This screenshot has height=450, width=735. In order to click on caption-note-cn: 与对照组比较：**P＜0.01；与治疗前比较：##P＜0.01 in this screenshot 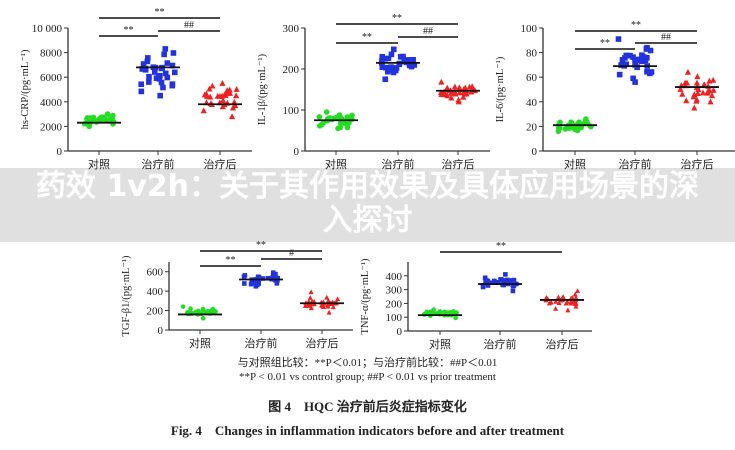, I will do `click(367, 363)`.